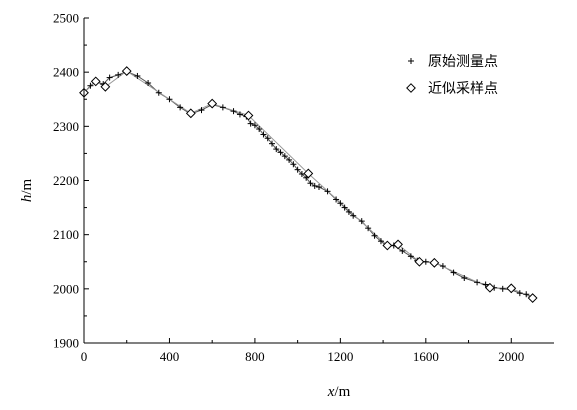 This screenshot has height=410, width=577. I want to click on legend-label: 近似采样点, so click(463, 89).